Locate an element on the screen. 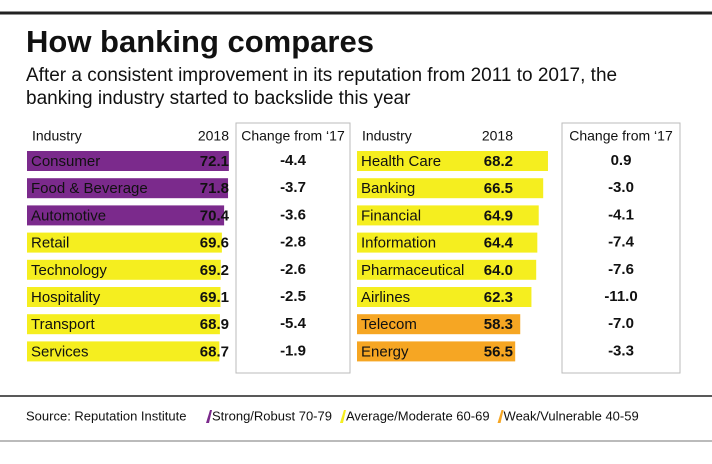  industry-label: Financial is located at coordinates (391, 215).